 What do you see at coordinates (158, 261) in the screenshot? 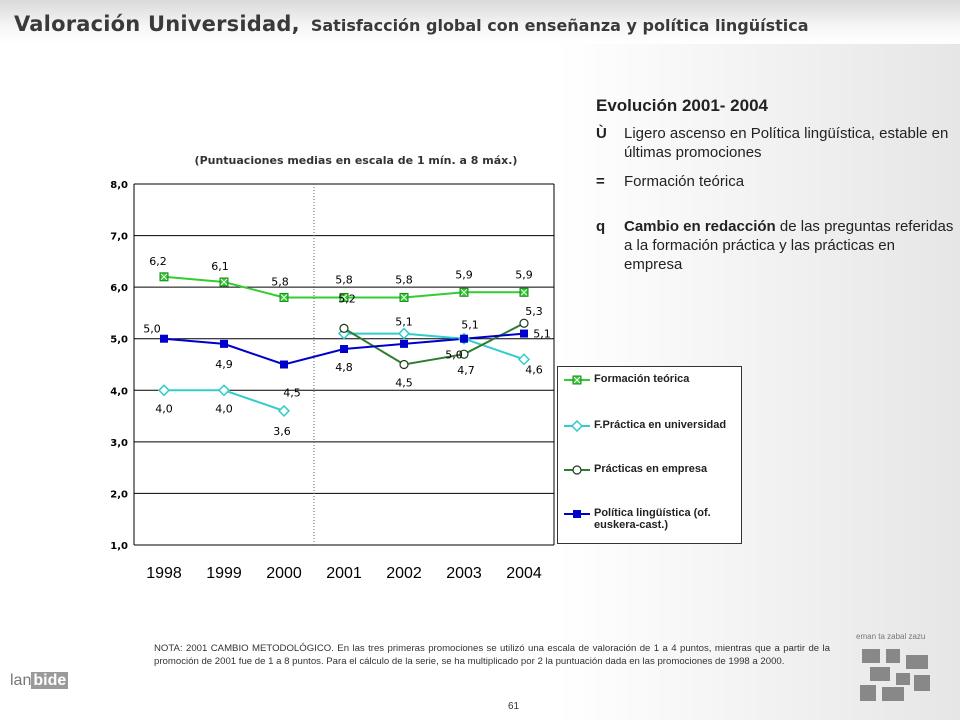
I see `data-label: 6,2` at bounding box center [158, 261].